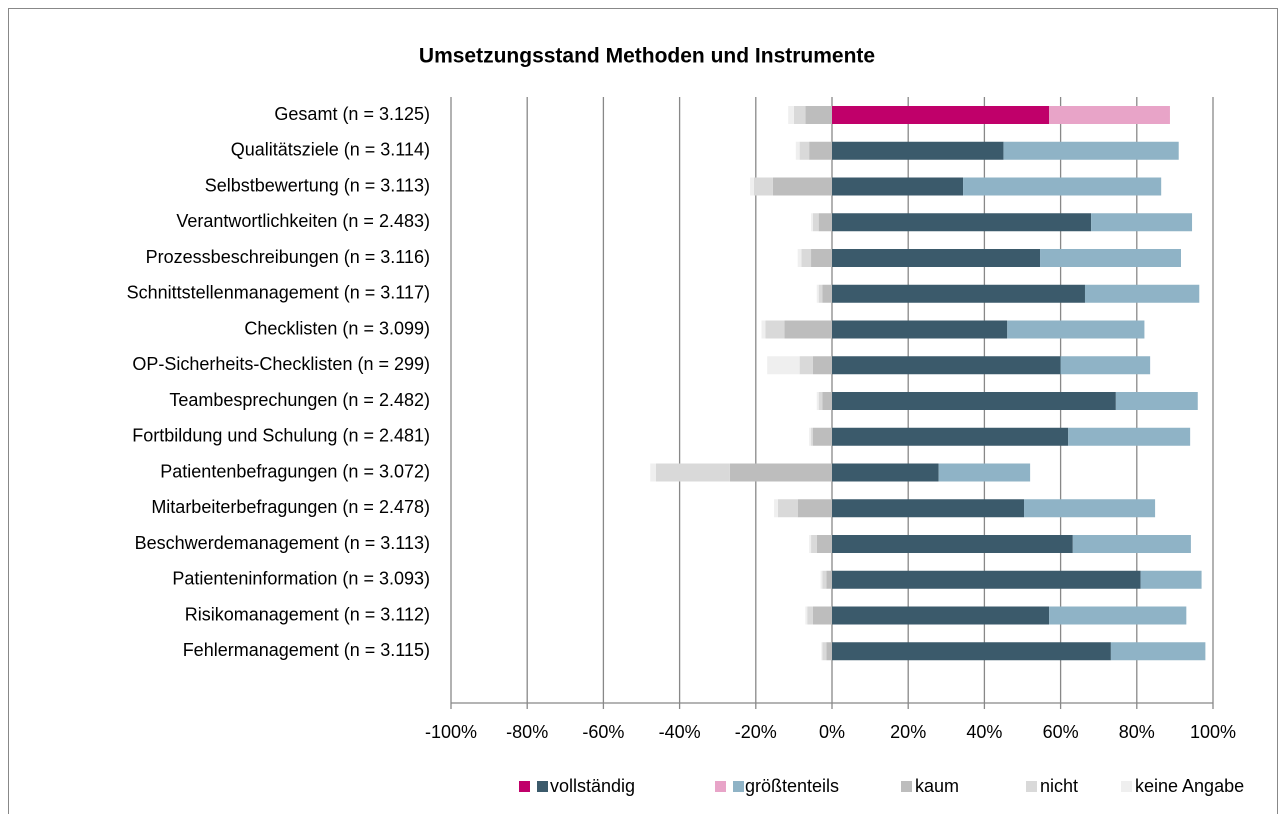 The width and height of the screenshot is (1285, 814). What do you see at coordinates (299, 400) in the screenshot?
I see `y-tick-label: Teambesprechungen (n = 2.482)` at bounding box center [299, 400].